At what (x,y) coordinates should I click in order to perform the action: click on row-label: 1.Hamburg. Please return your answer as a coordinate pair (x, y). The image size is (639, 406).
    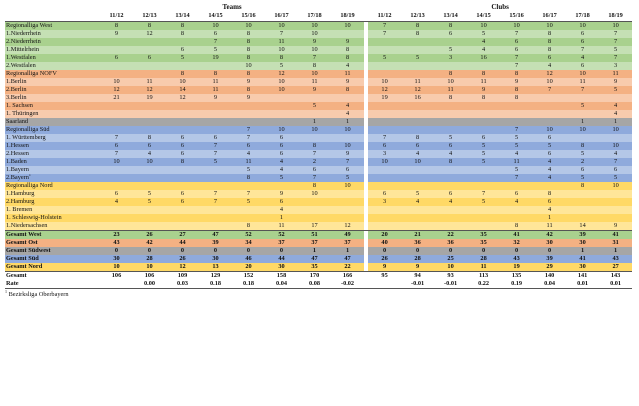
    Looking at the image, I should click on (52, 194).